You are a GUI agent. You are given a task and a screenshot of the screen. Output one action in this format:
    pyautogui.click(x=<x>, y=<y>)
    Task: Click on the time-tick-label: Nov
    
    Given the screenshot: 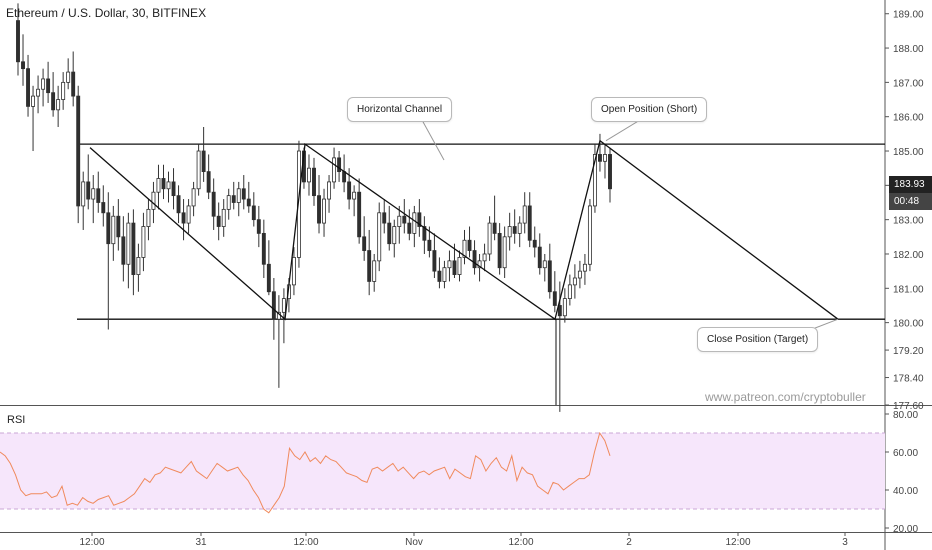 What is the action you would take?
    pyautogui.click(x=414, y=542)
    